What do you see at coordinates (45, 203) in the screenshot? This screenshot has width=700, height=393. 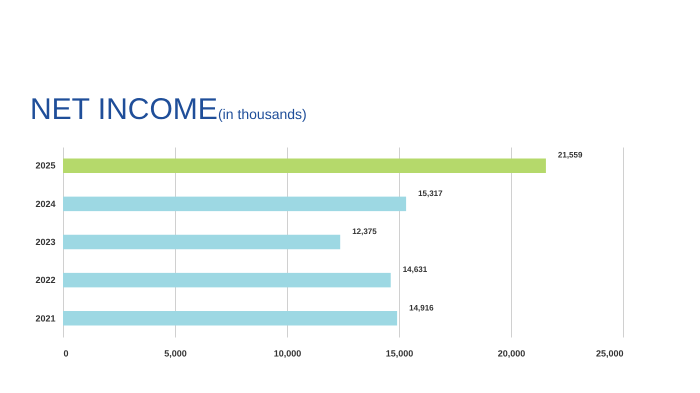 I see `y-tick-label: 2024` at bounding box center [45, 203].